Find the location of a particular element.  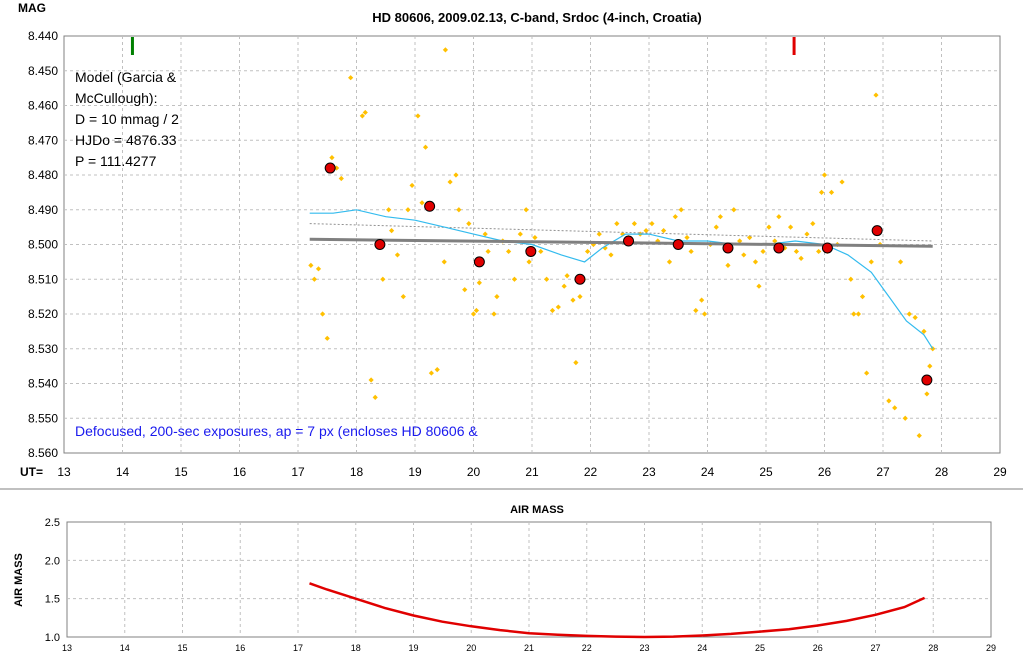

magnitude-y-tick-label: 8.540 is located at coordinates (43, 384).